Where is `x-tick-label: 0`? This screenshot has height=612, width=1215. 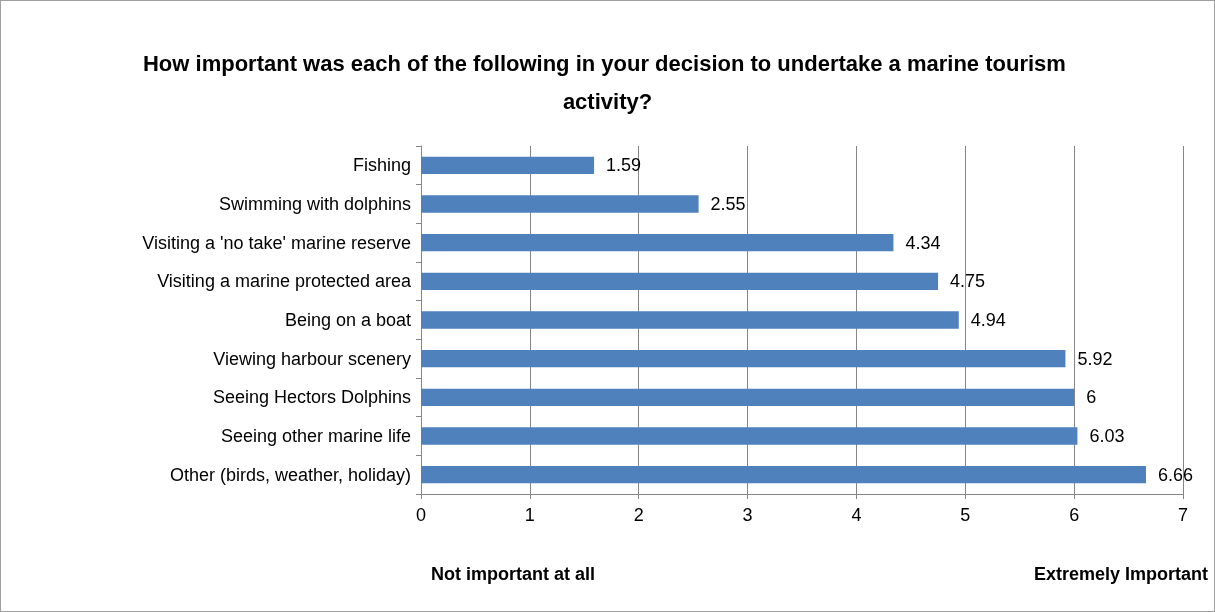 x-tick-label: 0 is located at coordinates (421, 515).